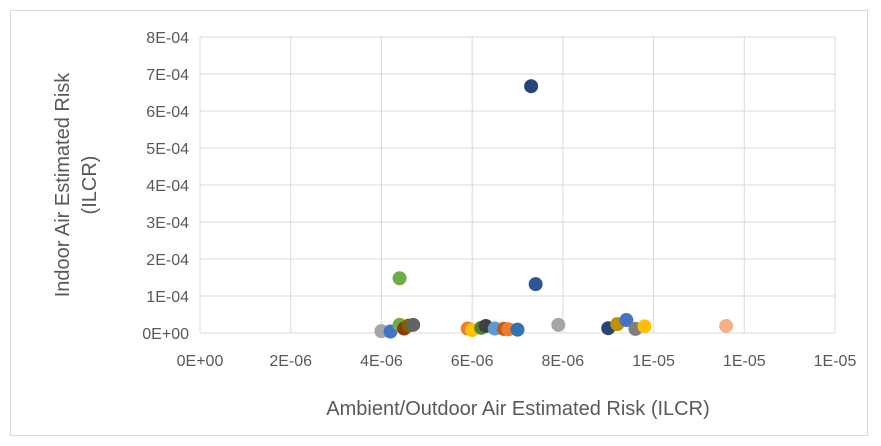 The width and height of the screenshot is (881, 446). What do you see at coordinates (90, 185) in the screenshot?
I see `y-axis-title-line-2: (ILCR)` at bounding box center [90, 185].